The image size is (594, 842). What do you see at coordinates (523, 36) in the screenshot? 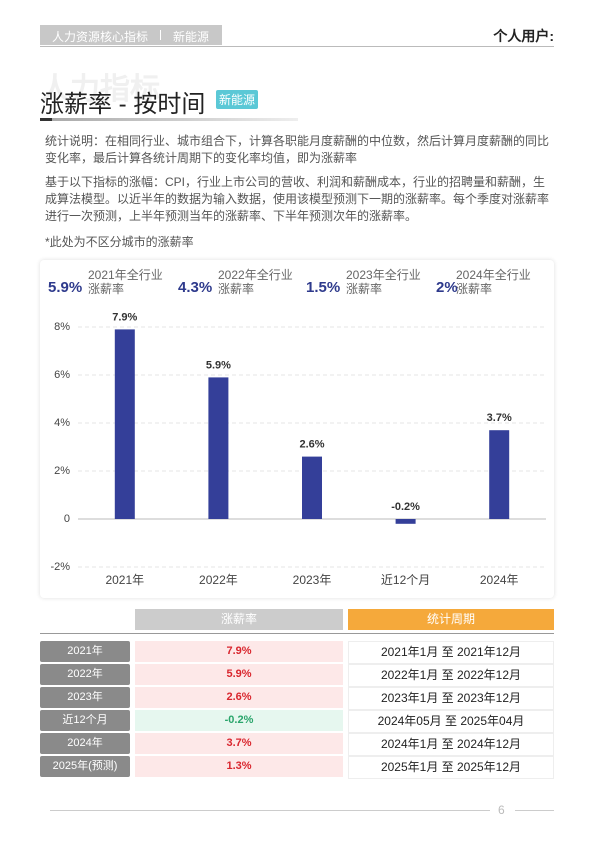
I see `user-label: 个人用户:` at bounding box center [523, 36].